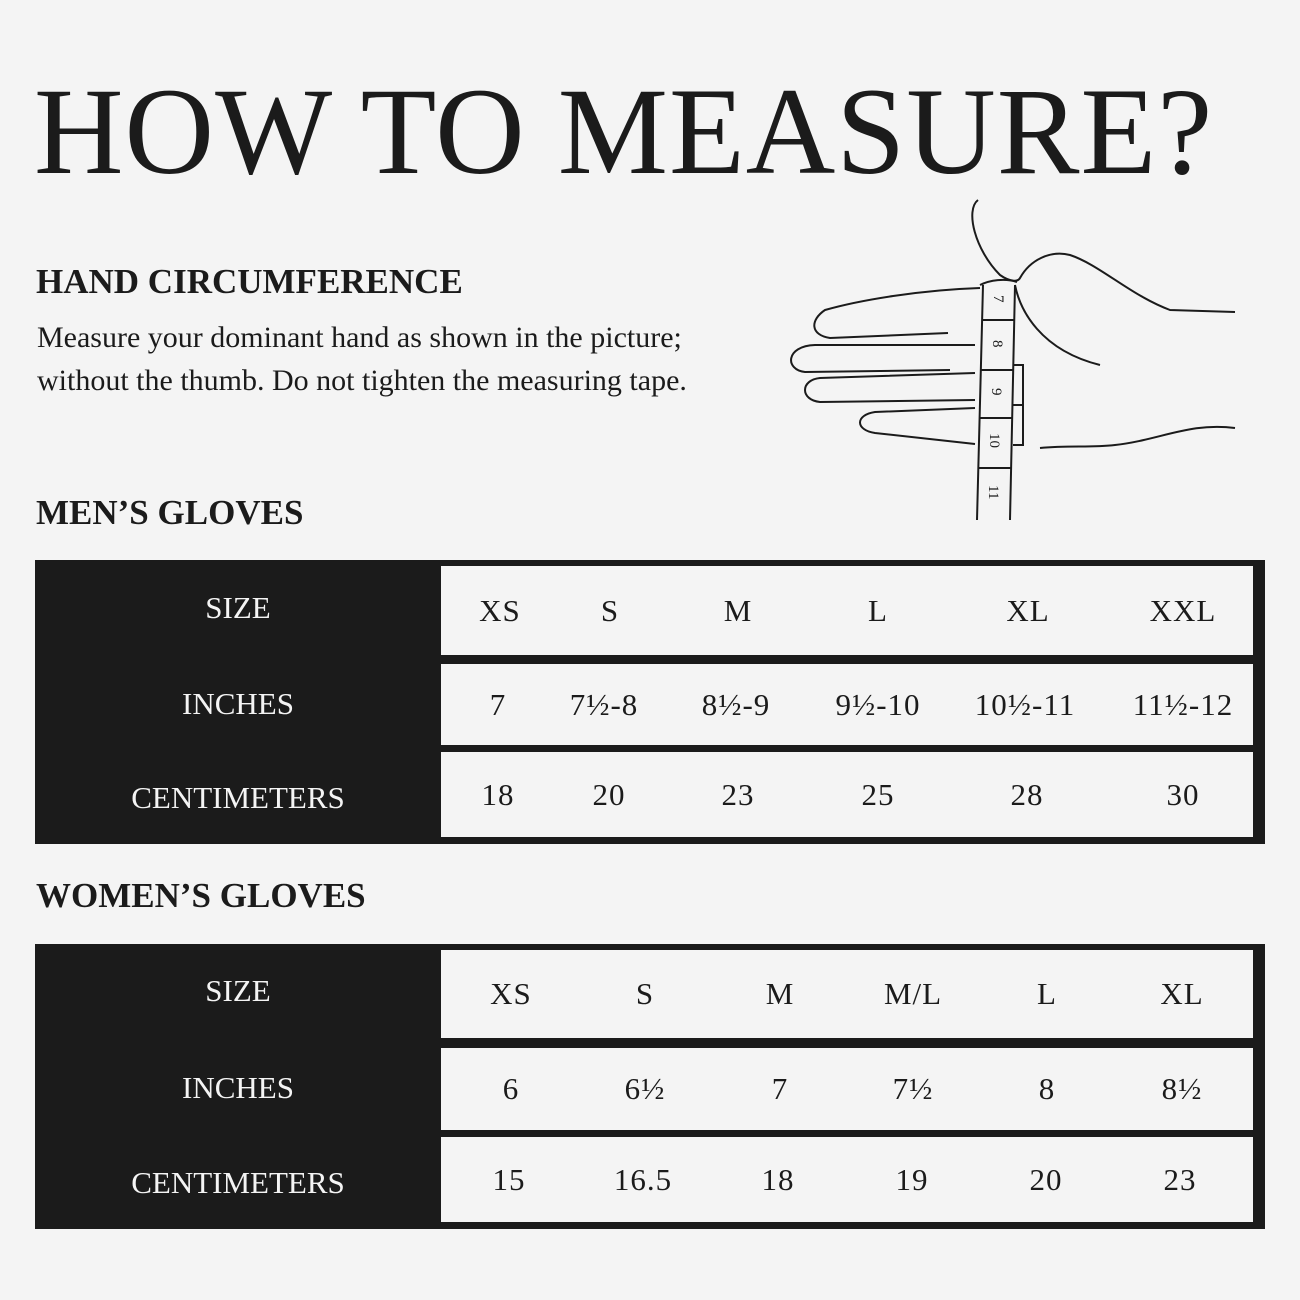  Describe the element at coordinates (645, 1088) in the screenshot. I see `inches-cell: 6½` at that location.